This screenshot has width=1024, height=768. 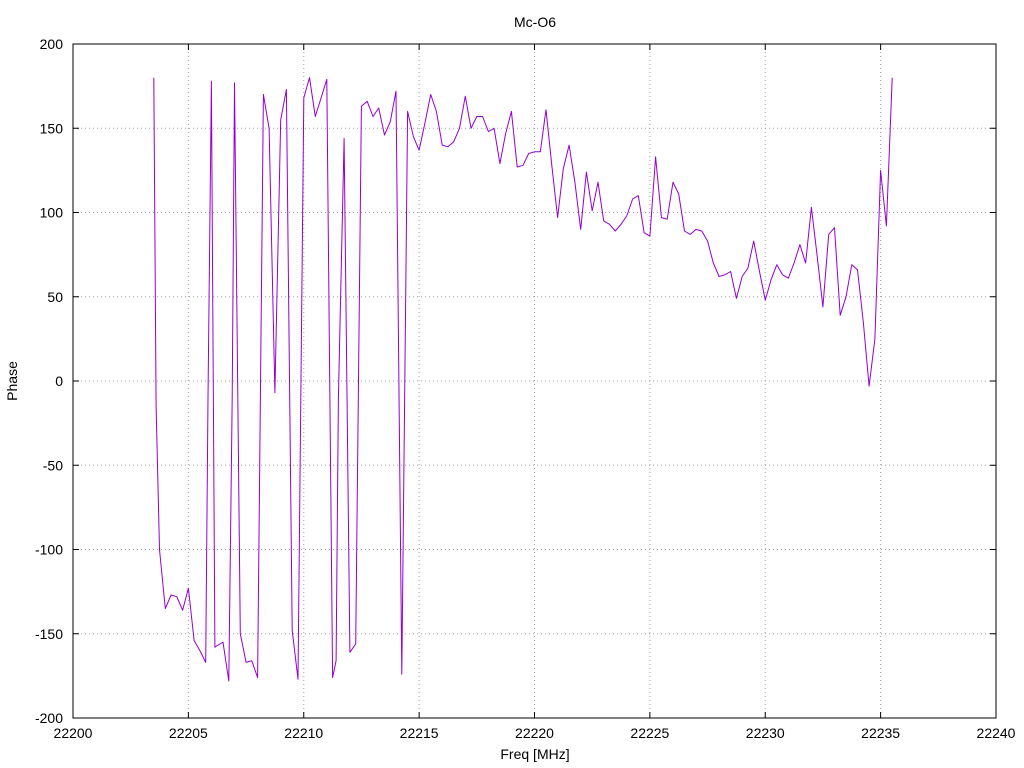 I want to click on chart-title: Mc-O6, so click(x=535, y=22).